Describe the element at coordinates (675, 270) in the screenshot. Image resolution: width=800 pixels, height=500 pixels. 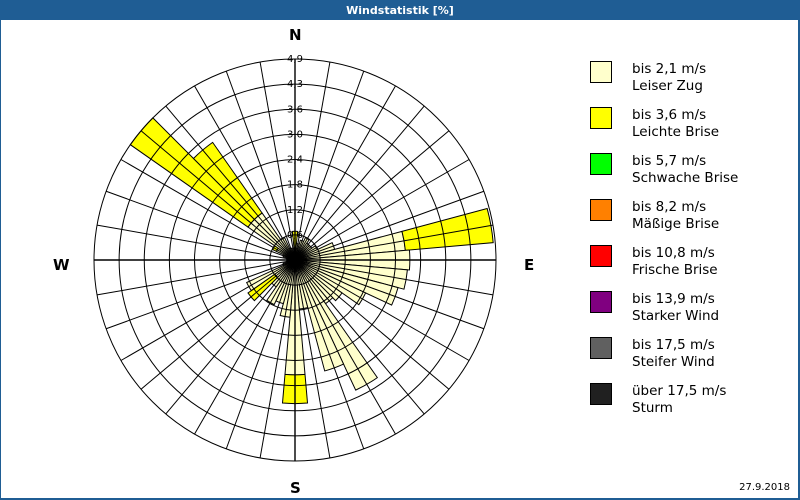
I see `legend-name: Frische Brise` at that location.